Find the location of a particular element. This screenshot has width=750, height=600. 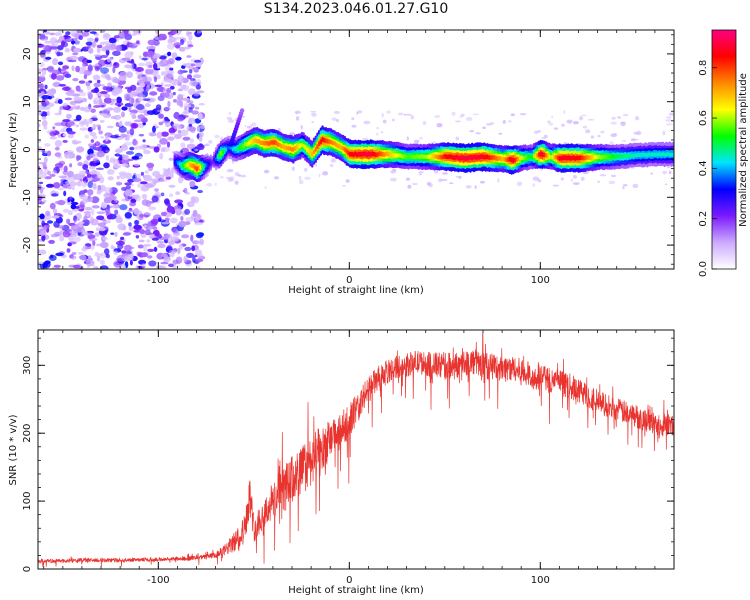

spectrogram-x-tick-label: 0 is located at coordinates (349, 280).